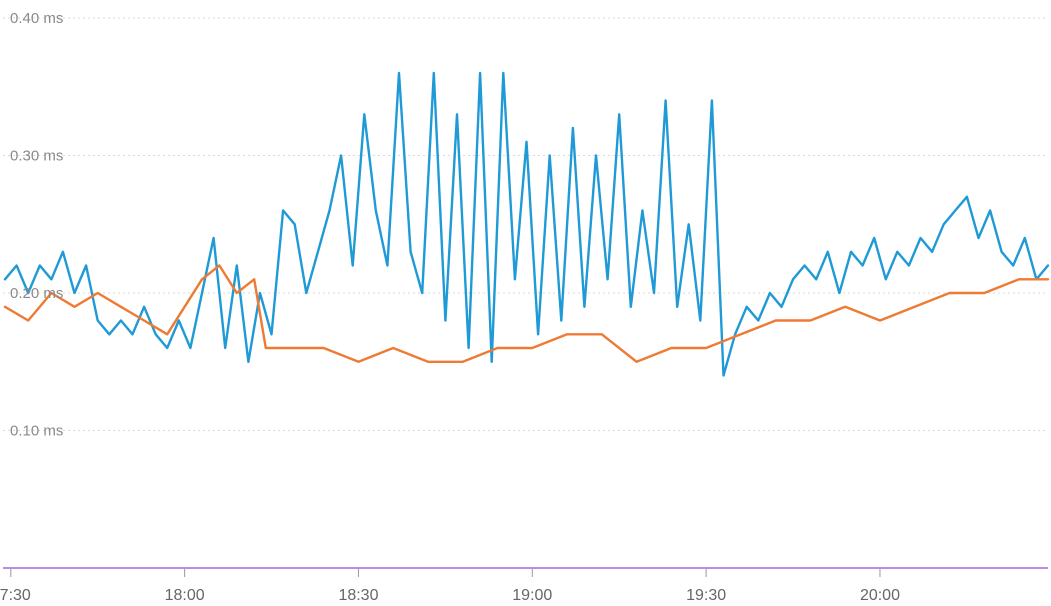 The image size is (1051, 606). Describe the element at coordinates (880, 595) in the screenshot. I see `x-tick-label: 20:00` at that location.